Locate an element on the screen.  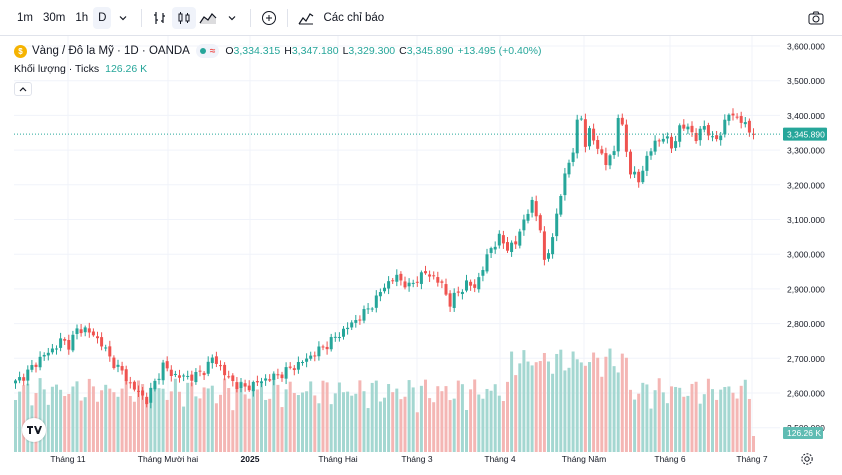
area-chart-icon is located at coordinates (208, 18).